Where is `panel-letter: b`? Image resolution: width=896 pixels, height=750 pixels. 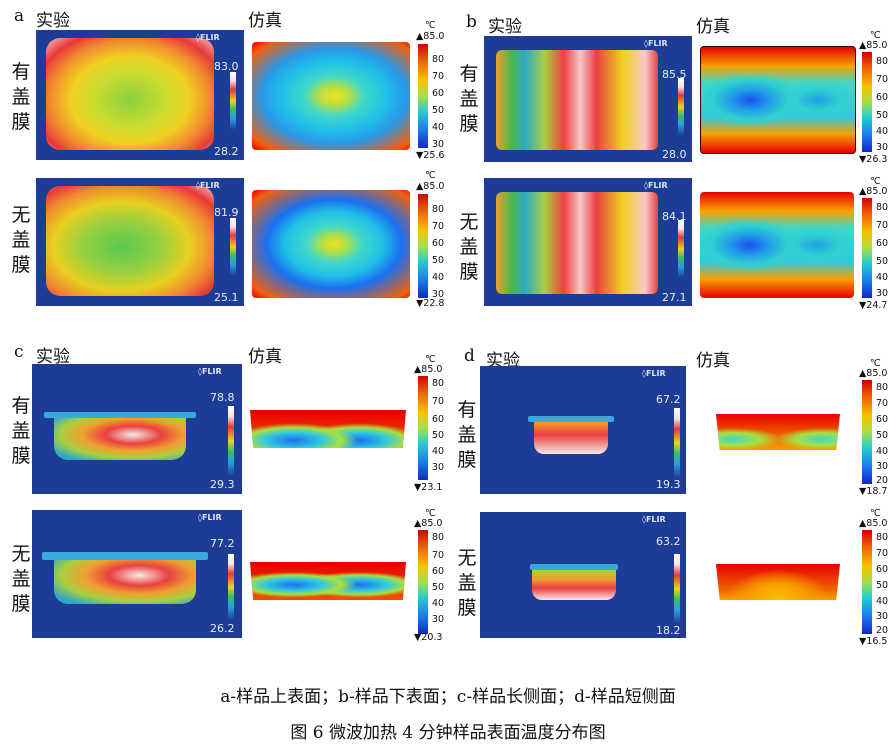
panel-letter: b is located at coordinates (471, 22).